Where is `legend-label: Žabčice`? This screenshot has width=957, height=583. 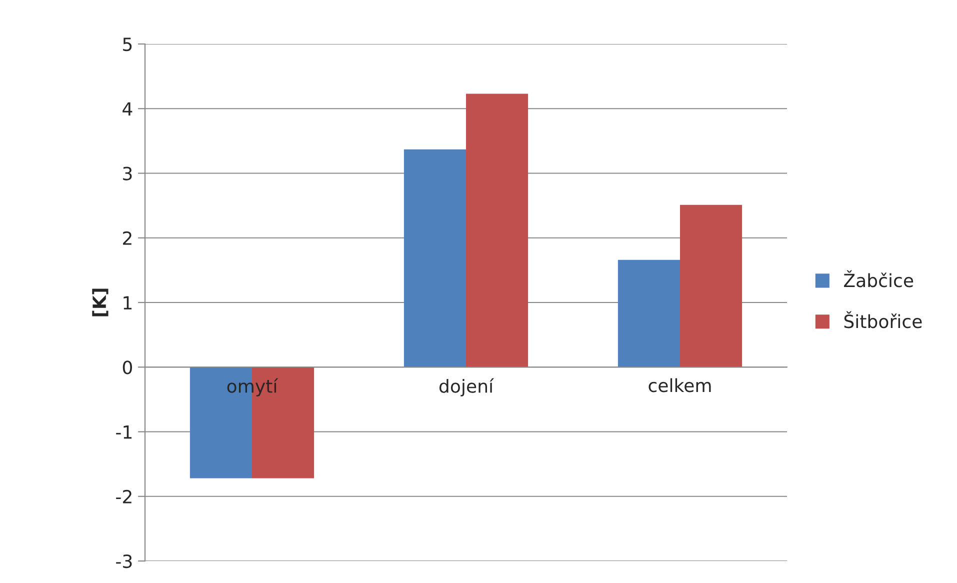 legend-label: Žabčice is located at coordinates (879, 279).